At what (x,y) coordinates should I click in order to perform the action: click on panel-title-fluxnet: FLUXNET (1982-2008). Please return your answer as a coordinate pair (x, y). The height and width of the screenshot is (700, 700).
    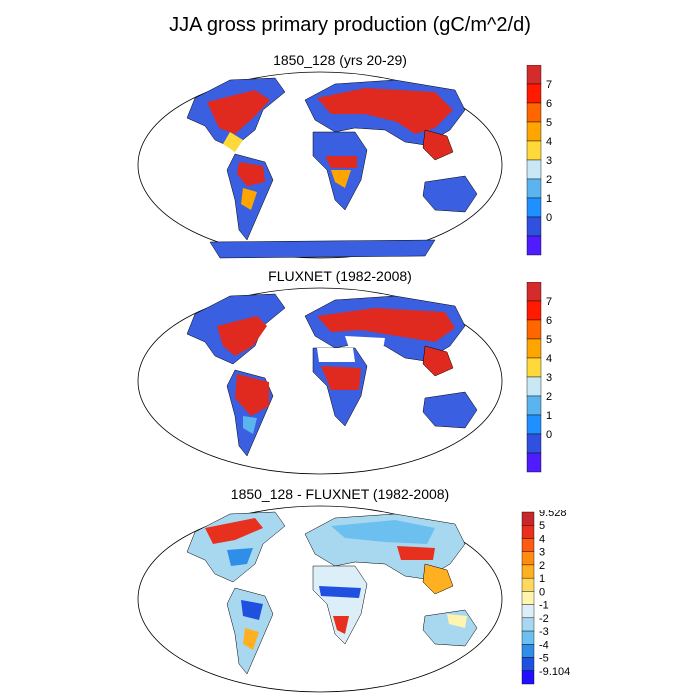
    Looking at the image, I should click on (340, 276).